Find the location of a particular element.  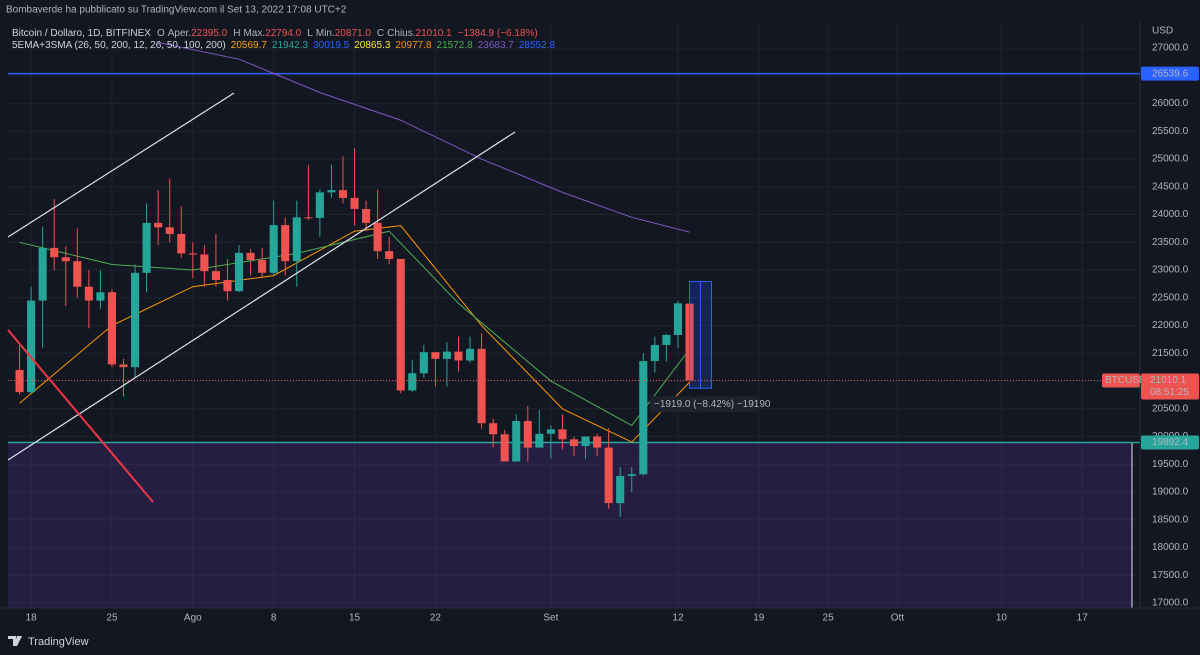

ohlc-value: 20871.0 is located at coordinates (353, 33).